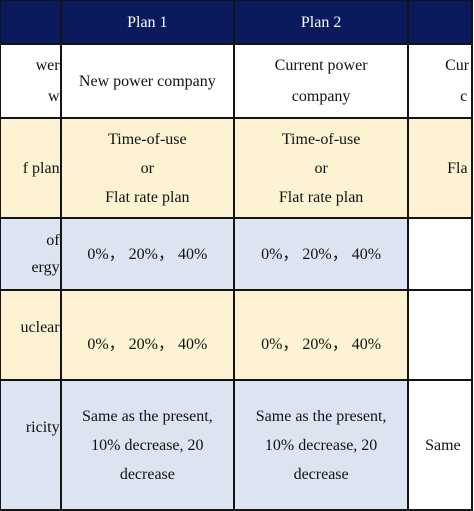  I want to click on header-row: Plan 1 Plan 2, so click(236, 22).